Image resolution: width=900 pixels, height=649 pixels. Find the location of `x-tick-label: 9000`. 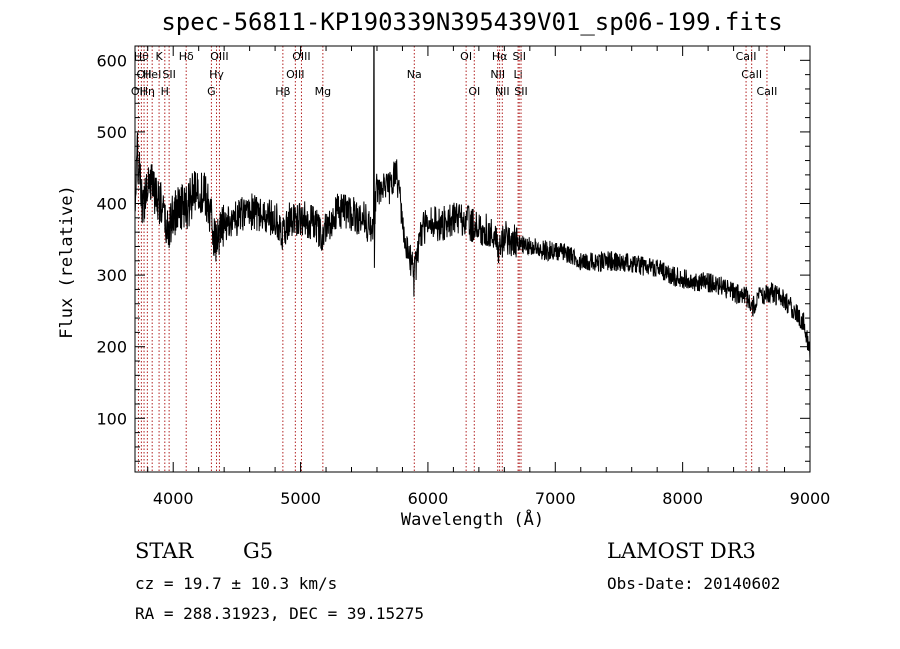

x-tick-label: 9000 is located at coordinates (810, 498).